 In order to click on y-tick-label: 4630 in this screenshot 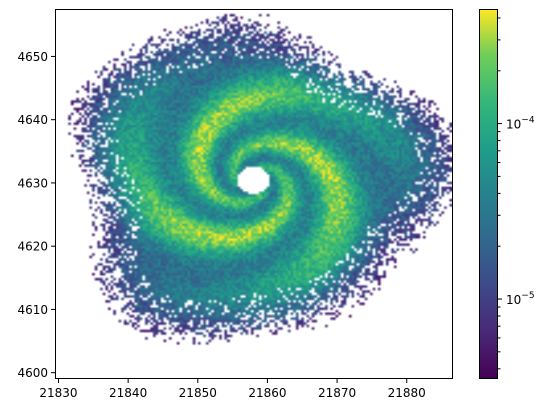, I will do `click(32, 183)`.